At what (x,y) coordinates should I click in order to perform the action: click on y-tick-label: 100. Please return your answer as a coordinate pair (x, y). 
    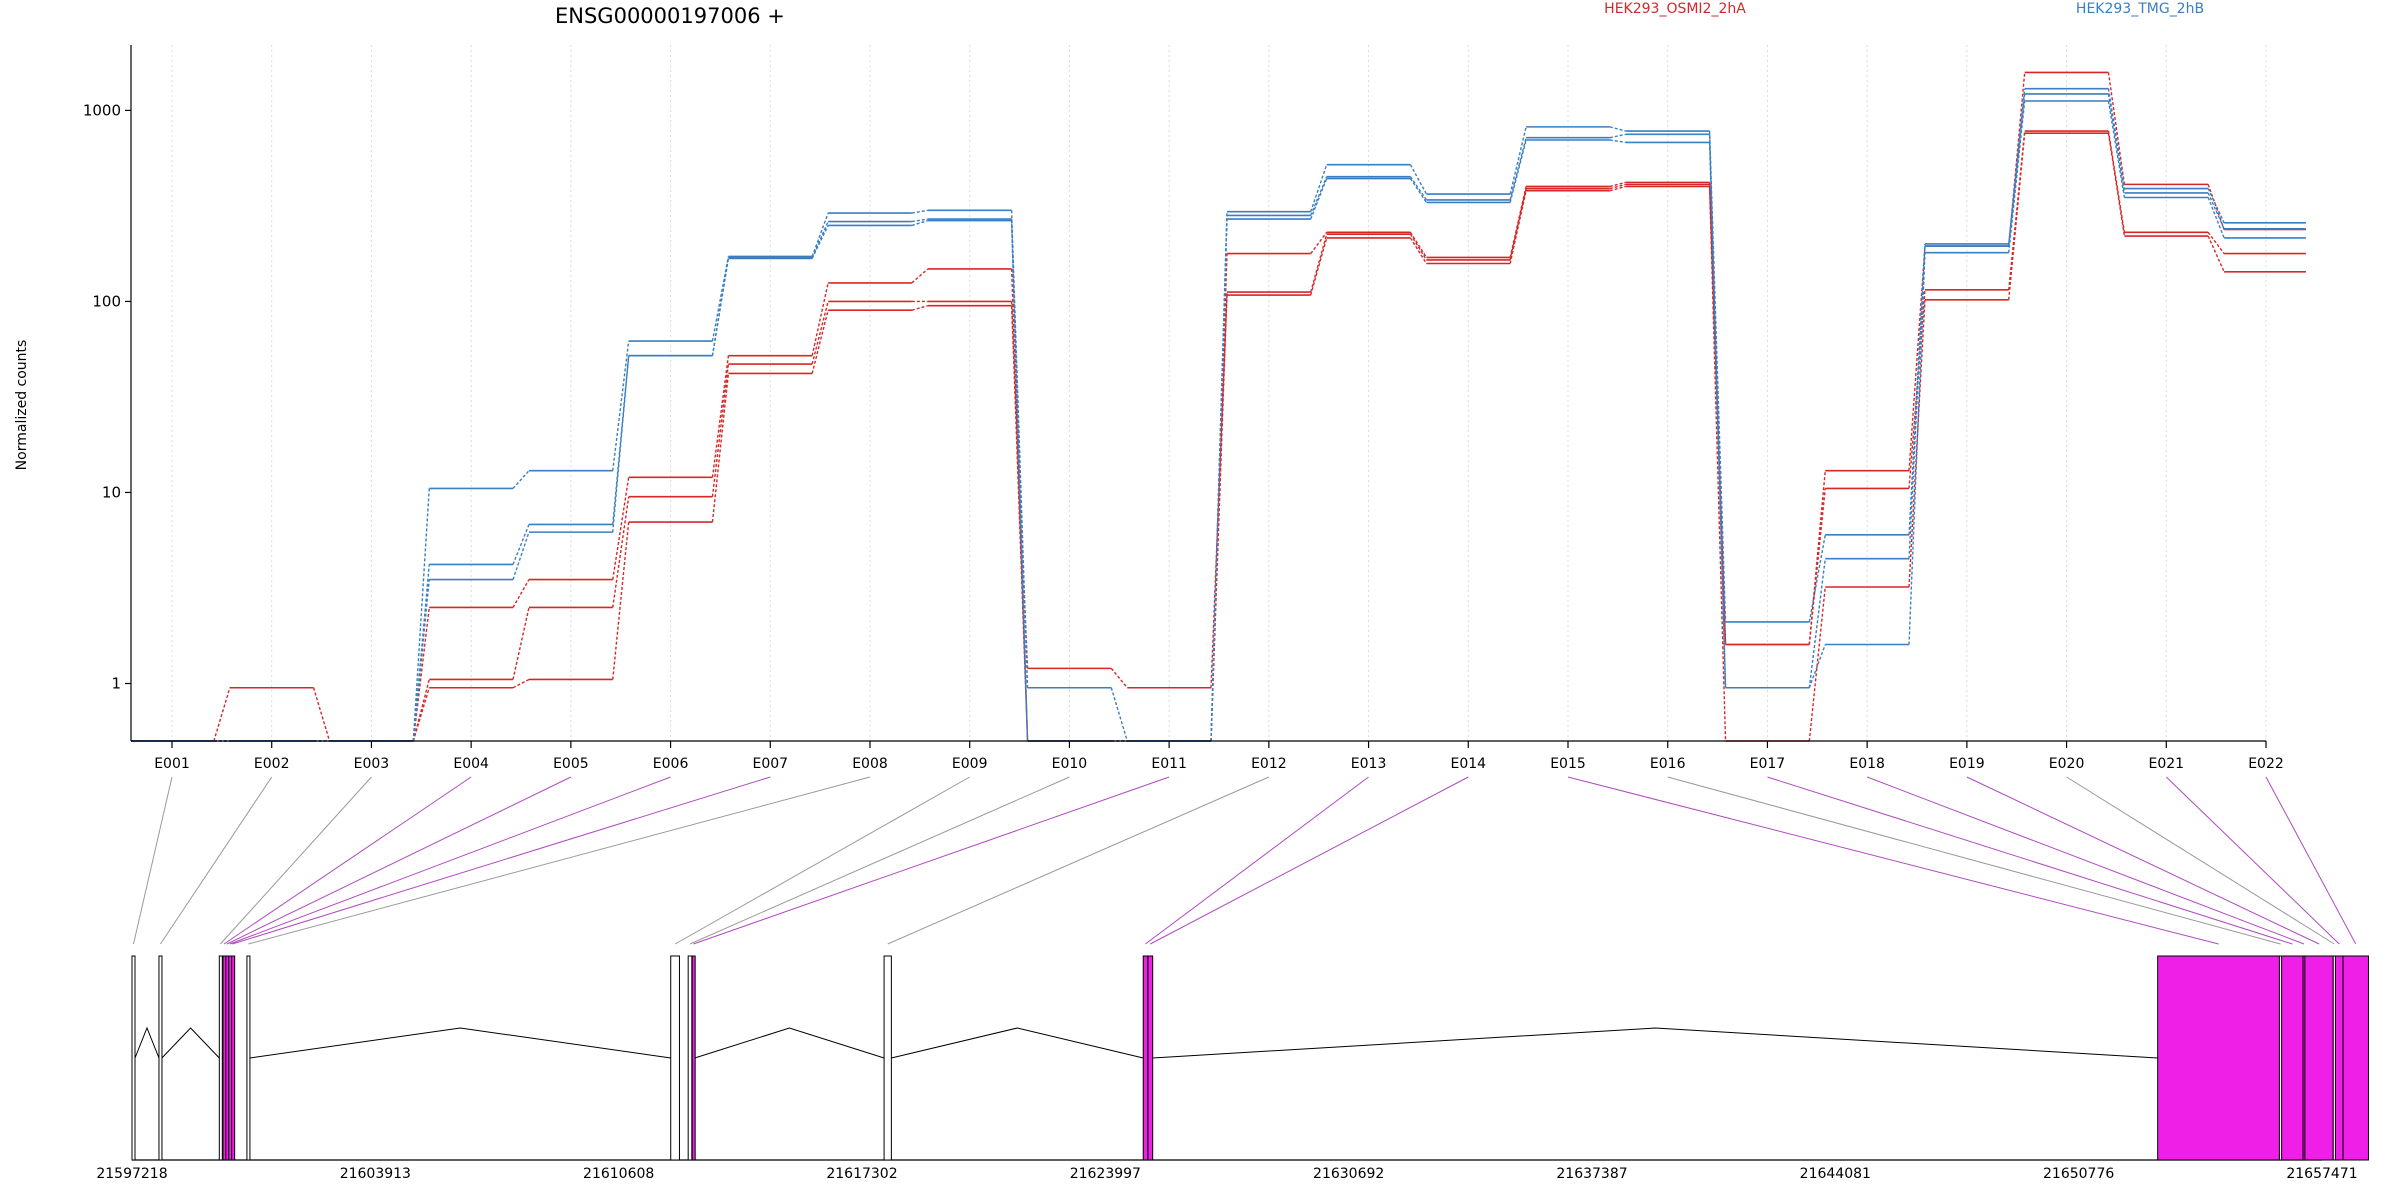
    Looking at the image, I should click on (106, 301).